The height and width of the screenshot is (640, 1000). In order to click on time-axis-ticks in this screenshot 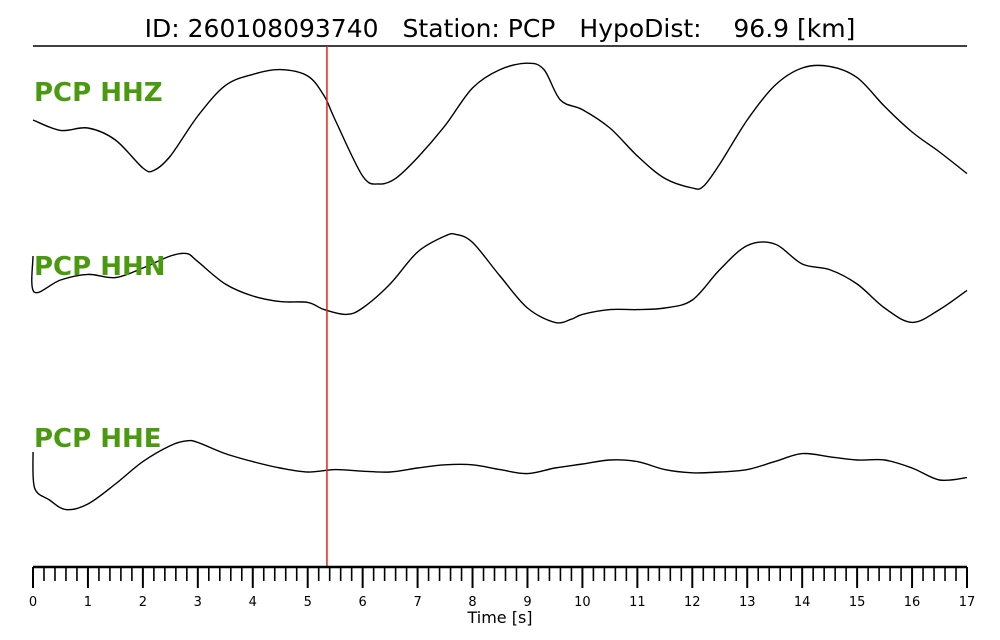, I will do `click(500, 577)`.